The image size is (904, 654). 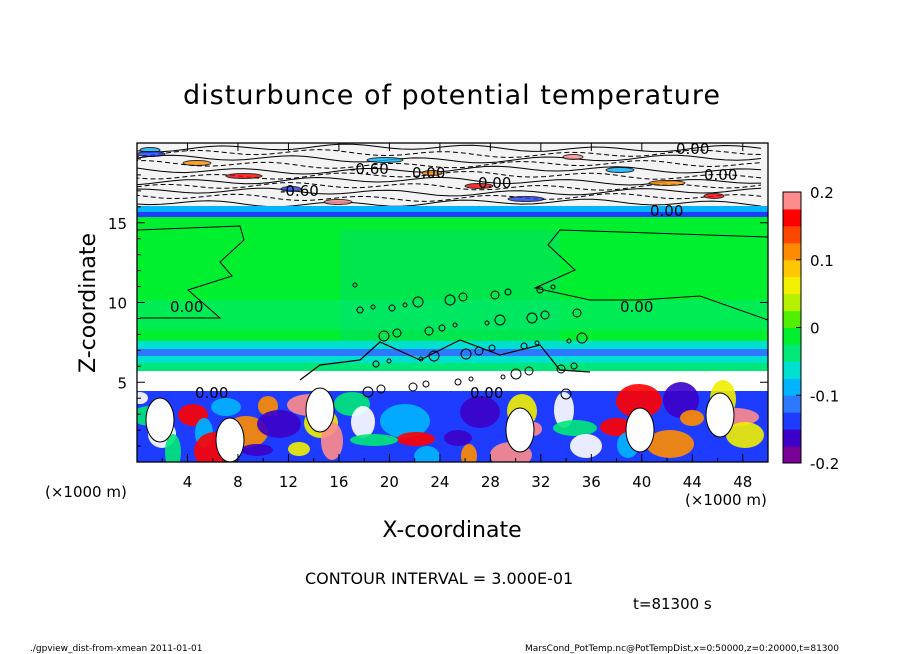 What do you see at coordinates (817, 328) in the screenshot?
I see `colorbar-ticks: 0.2 0.1 0 -0.1 -0.2` at bounding box center [817, 328].